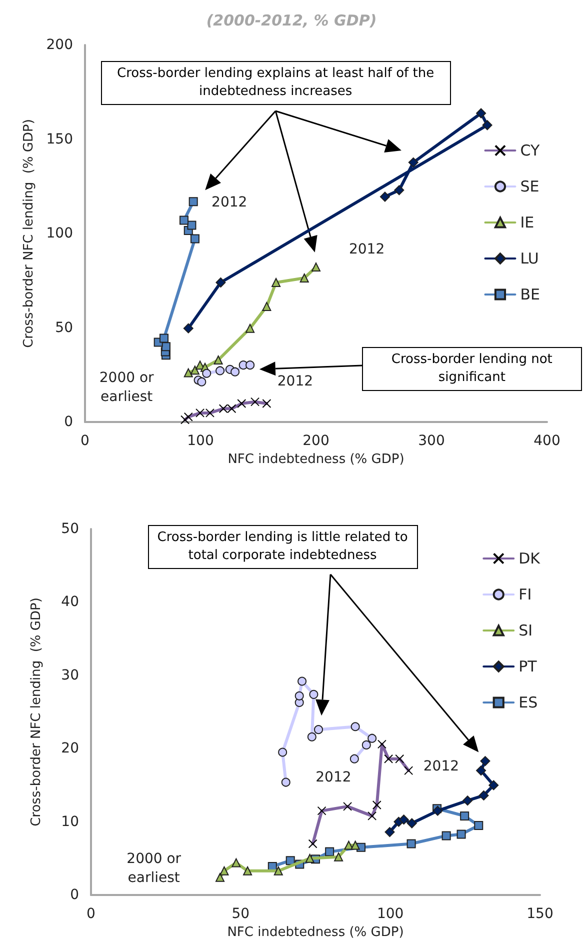 The height and width of the screenshot is (952, 583). What do you see at coordinates (472, 369) in the screenshot?
I see `text-box: Cross-border lending not significant` at bounding box center [472, 369].